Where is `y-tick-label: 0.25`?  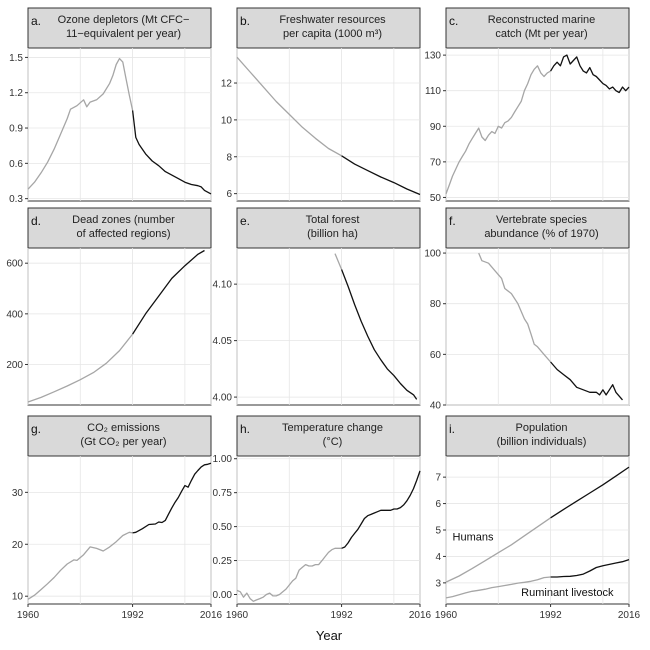
y-tick-label: 0.25 is located at coordinates (223, 561).